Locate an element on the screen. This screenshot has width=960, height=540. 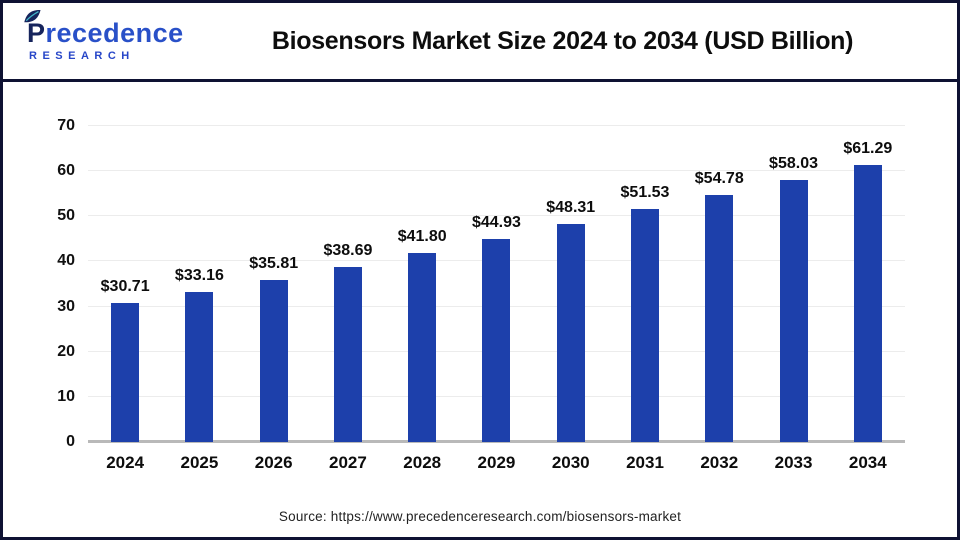
bar-slot-2024: $30.71 is located at coordinates (125, 284).